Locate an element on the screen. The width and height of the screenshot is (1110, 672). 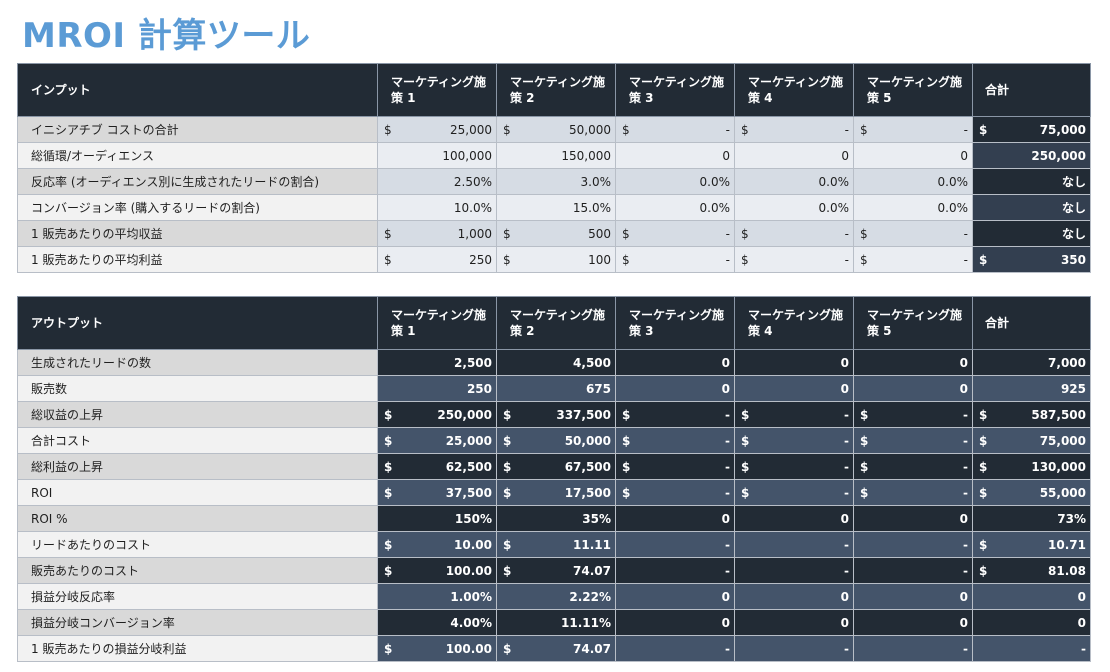
output-value-cell: 150% is located at coordinates (437, 518).